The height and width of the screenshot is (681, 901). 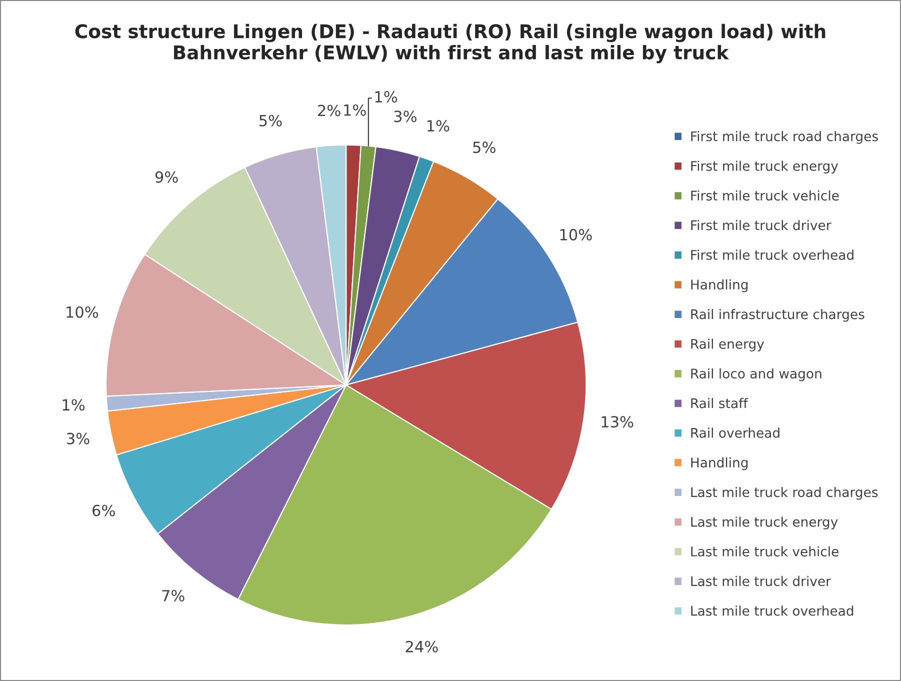 What do you see at coordinates (784, 493) in the screenshot?
I see `legend-label: Last mile truck road charges` at bounding box center [784, 493].